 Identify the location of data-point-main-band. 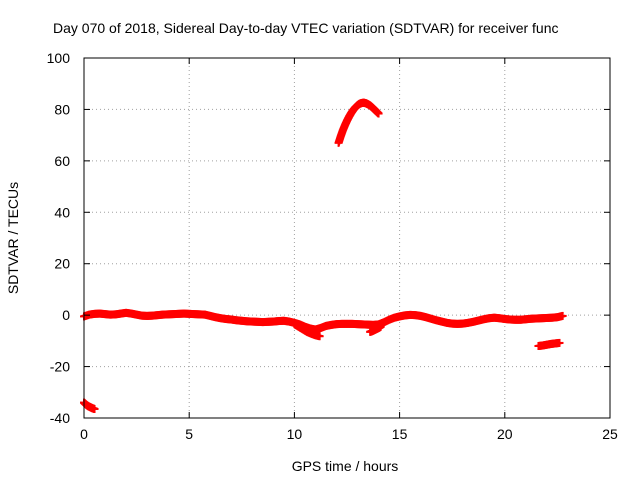
(562, 315).